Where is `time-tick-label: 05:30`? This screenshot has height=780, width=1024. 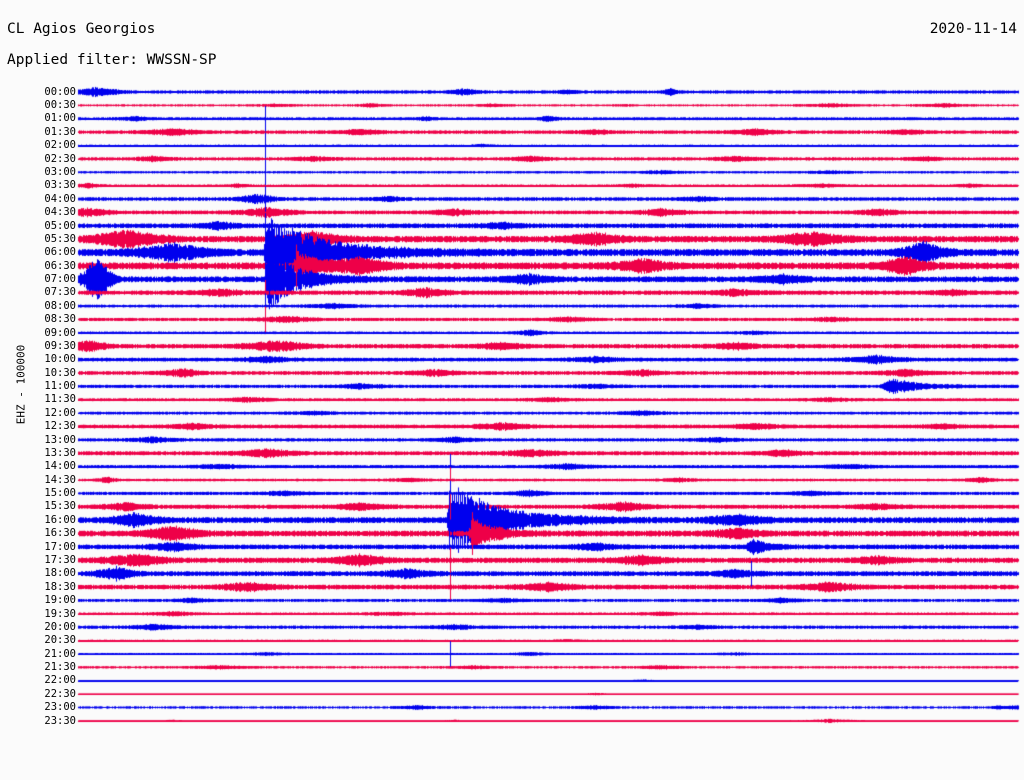
time-tick-label: 05:30 is located at coordinates (60, 238).